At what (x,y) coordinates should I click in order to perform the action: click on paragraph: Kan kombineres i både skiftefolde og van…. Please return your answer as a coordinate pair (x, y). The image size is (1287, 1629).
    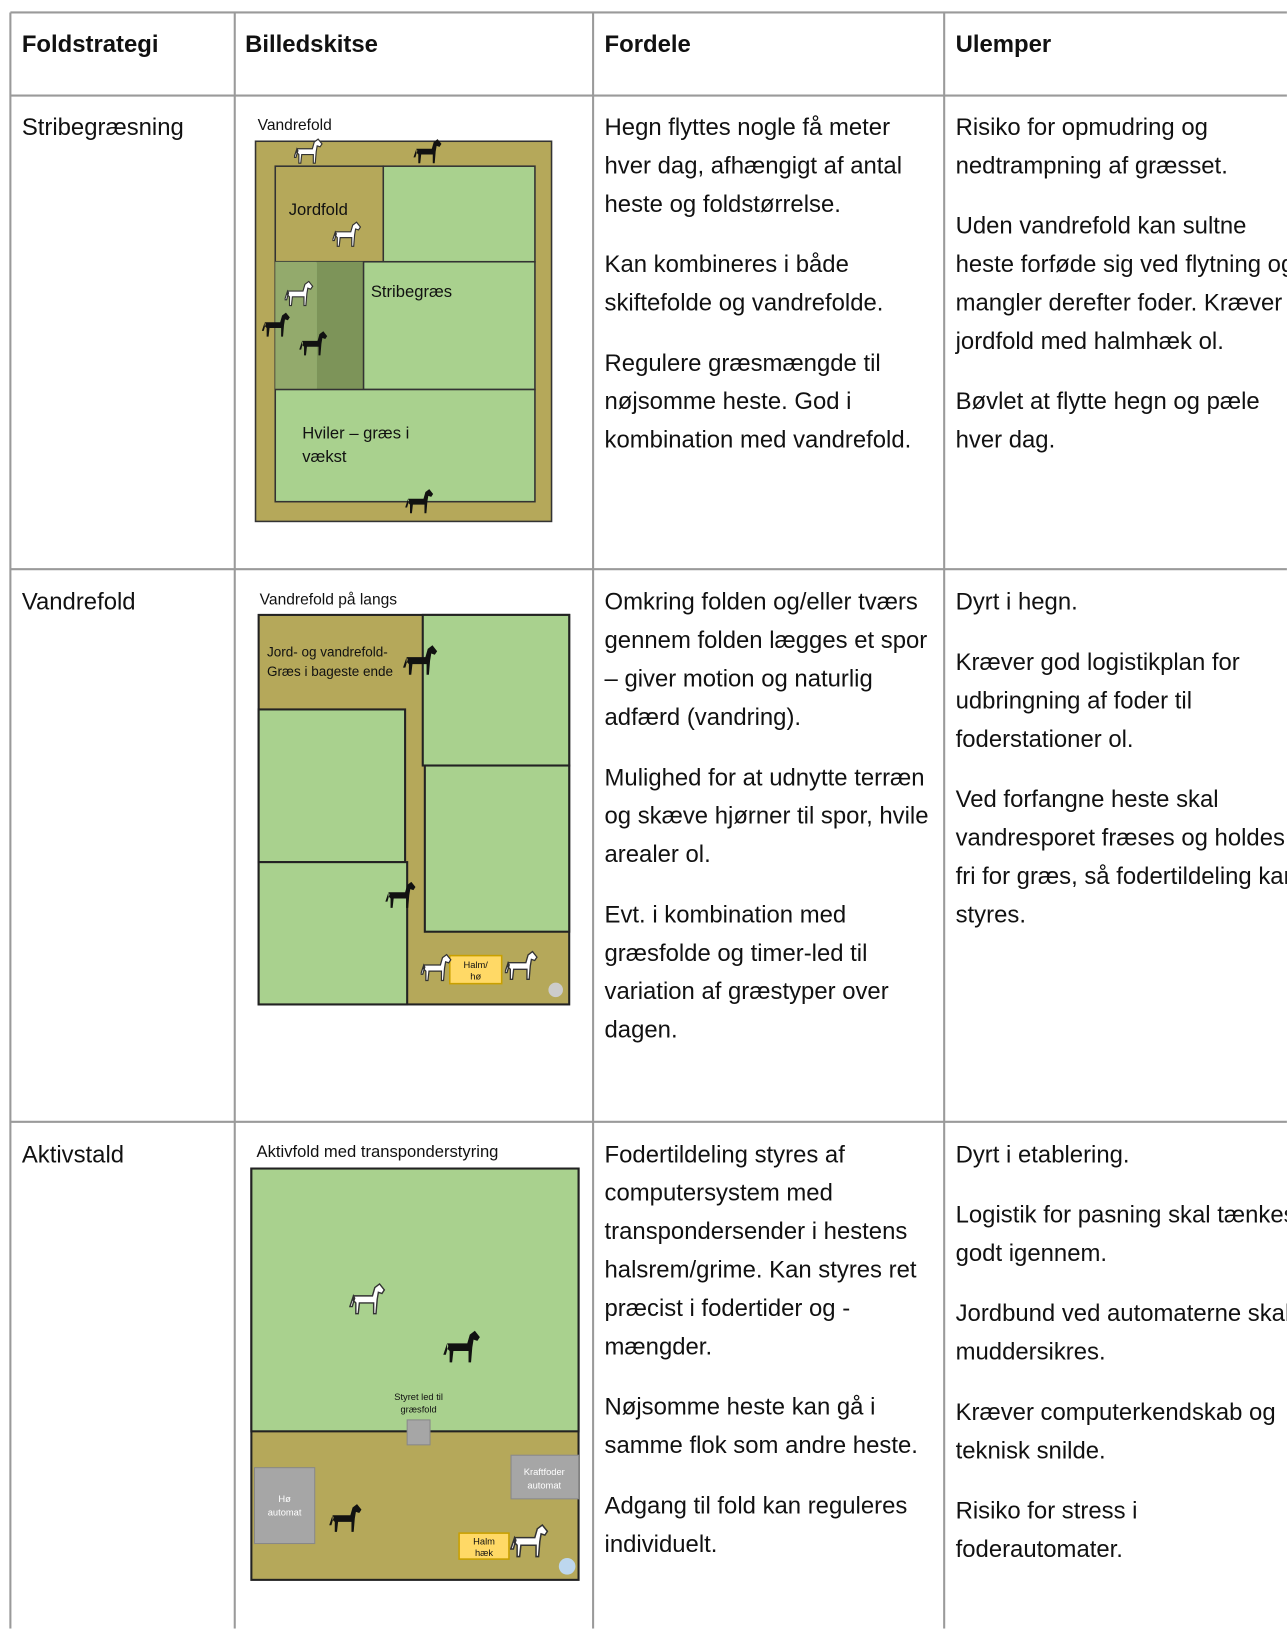
    Looking at the image, I should click on (744, 283).